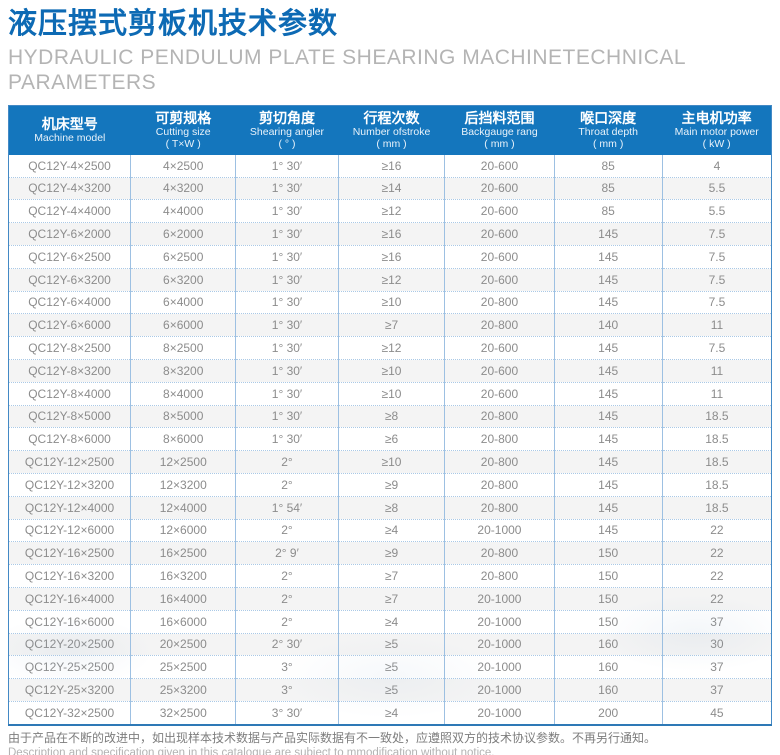 The height and width of the screenshot is (755, 780). I want to click on table-cell: QC12Y-12×6000, so click(70, 530).